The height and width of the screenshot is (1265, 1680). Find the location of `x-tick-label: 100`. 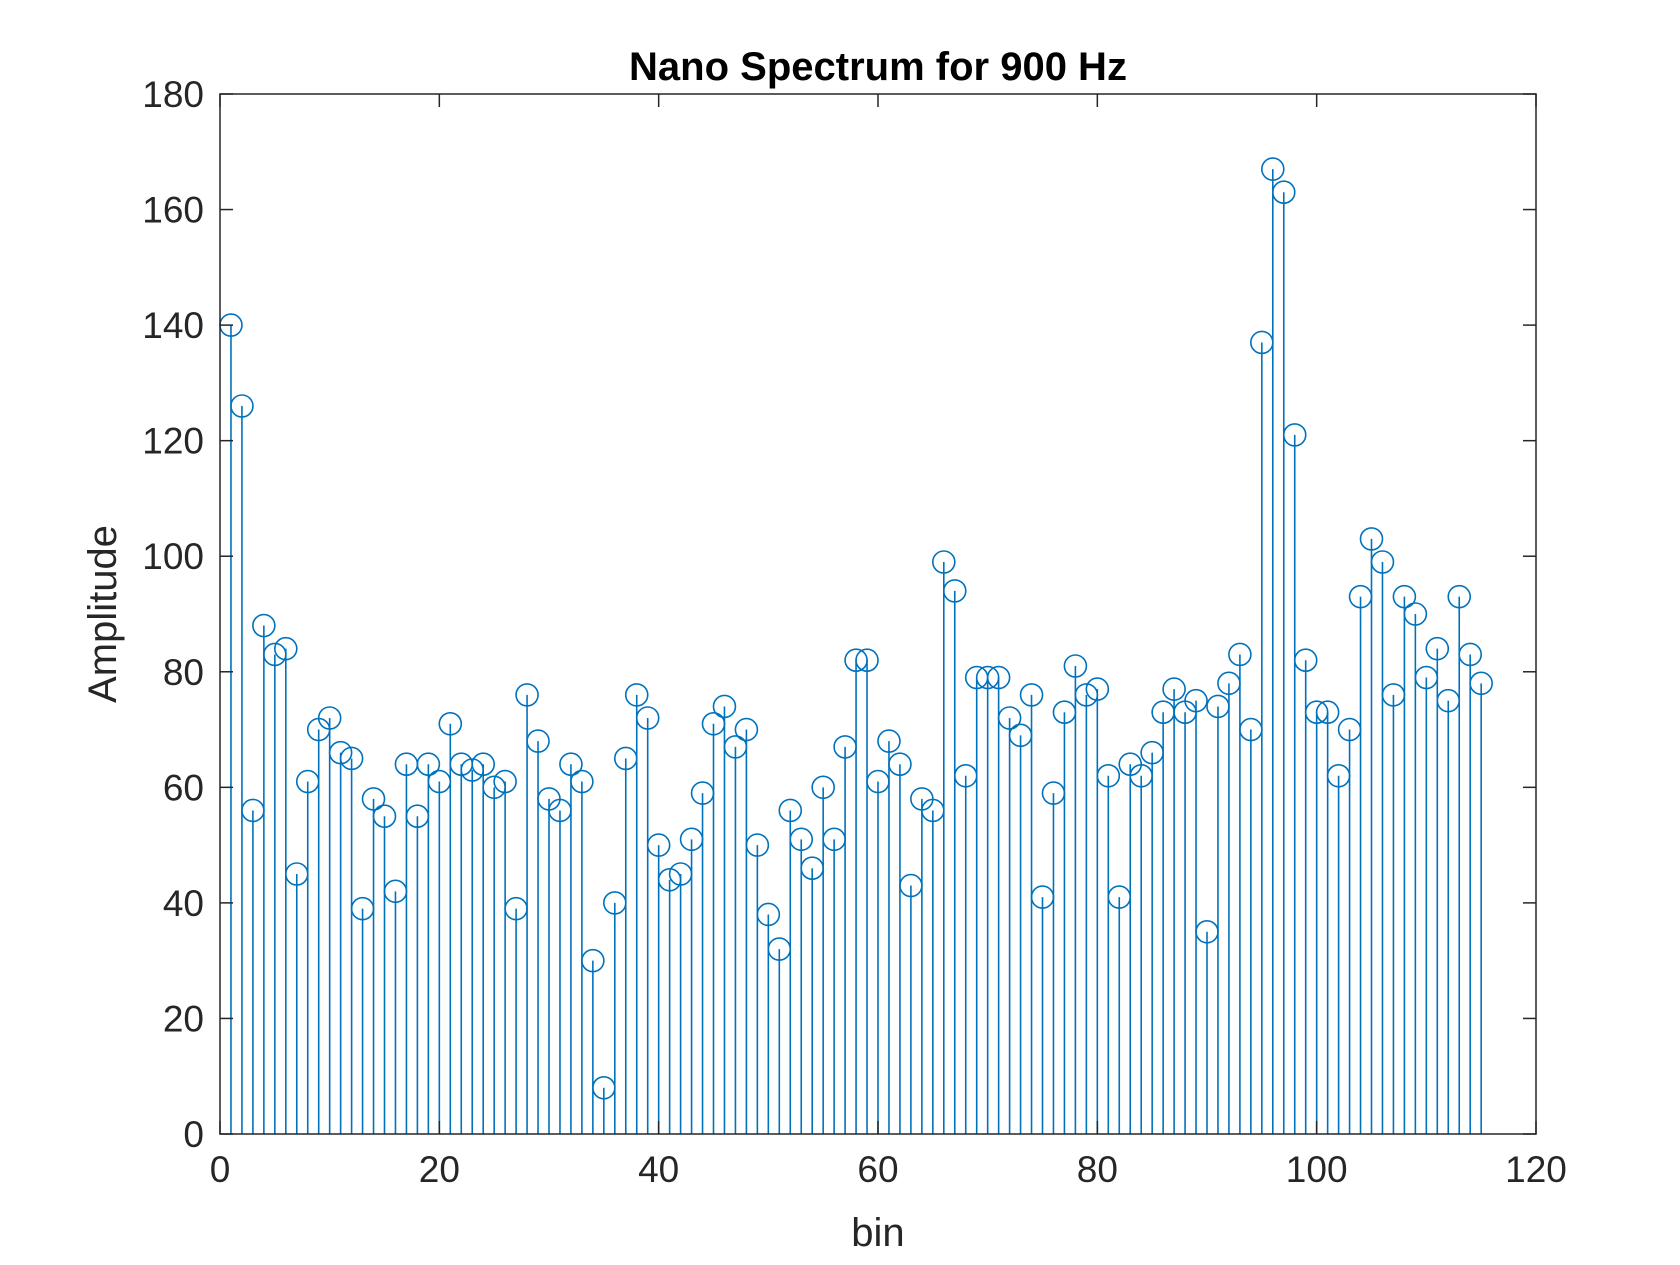

x-tick-label: 100 is located at coordinates (1317, 1169).